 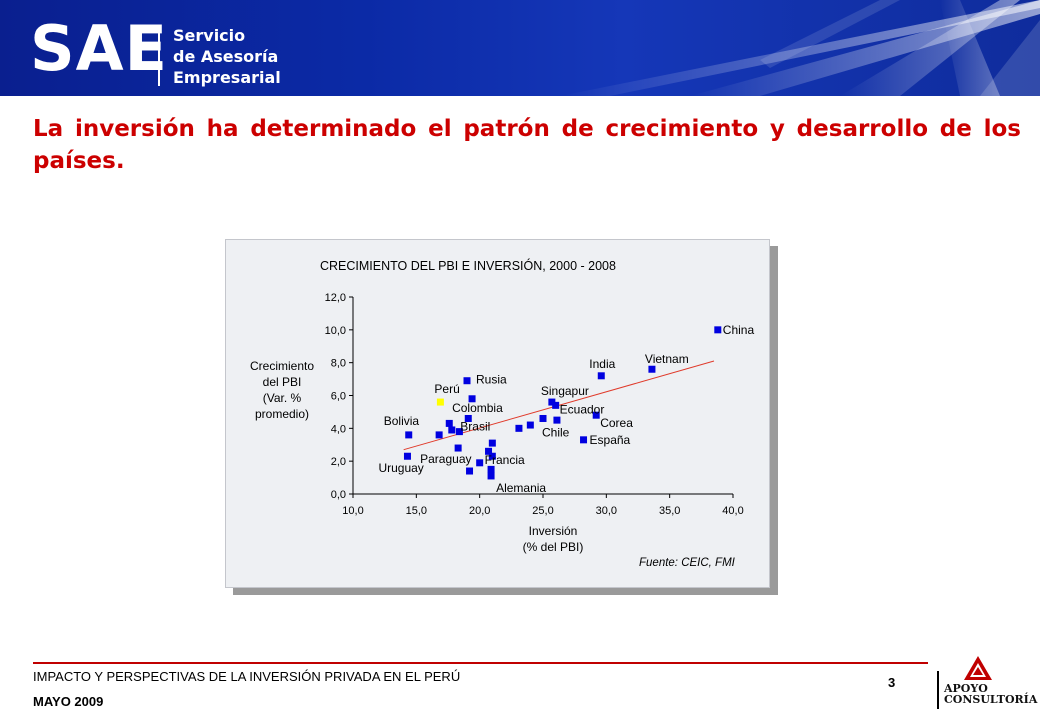 What do you see at coordinates (938, 690) in the screenshot?
I see `apoyo-logo-bar` at bounding box center [938, 690].